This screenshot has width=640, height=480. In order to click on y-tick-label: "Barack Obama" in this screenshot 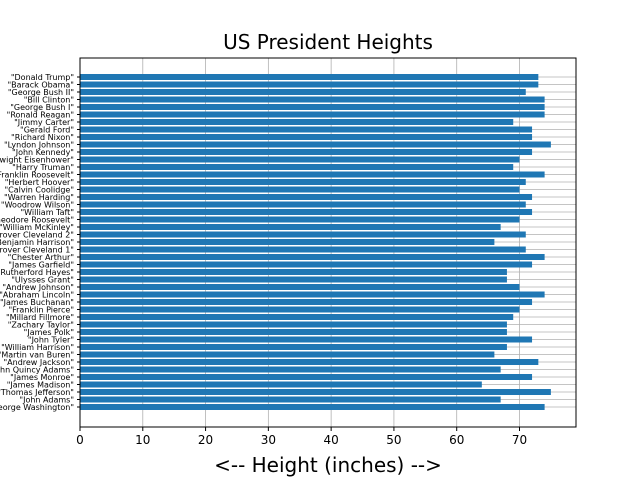, I will do `click(41, 85)`.